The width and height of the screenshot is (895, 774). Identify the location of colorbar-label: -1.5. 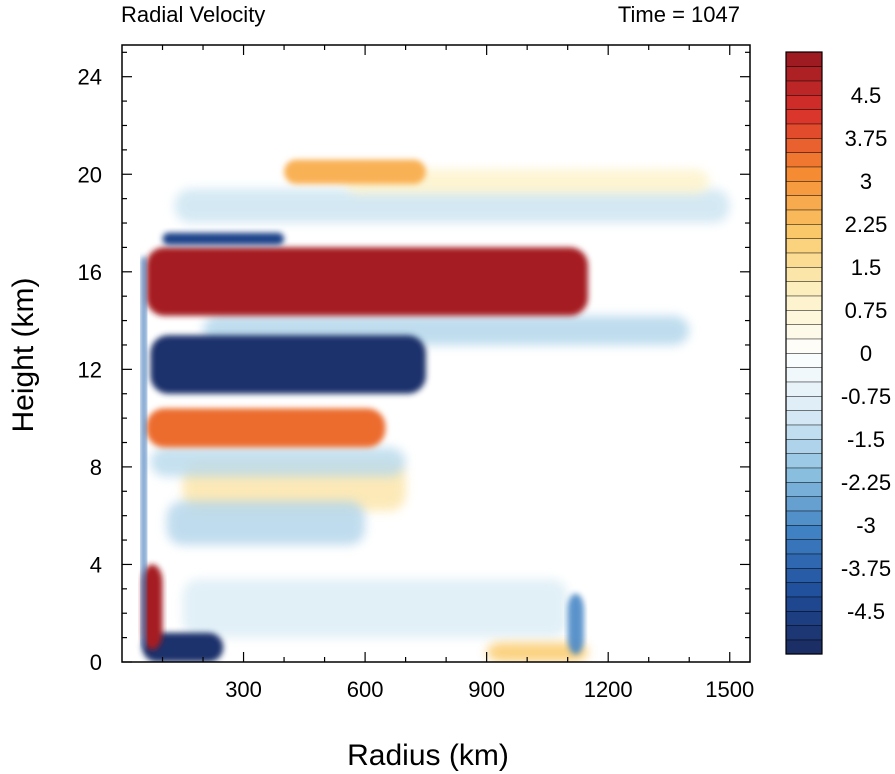
(866, 439).